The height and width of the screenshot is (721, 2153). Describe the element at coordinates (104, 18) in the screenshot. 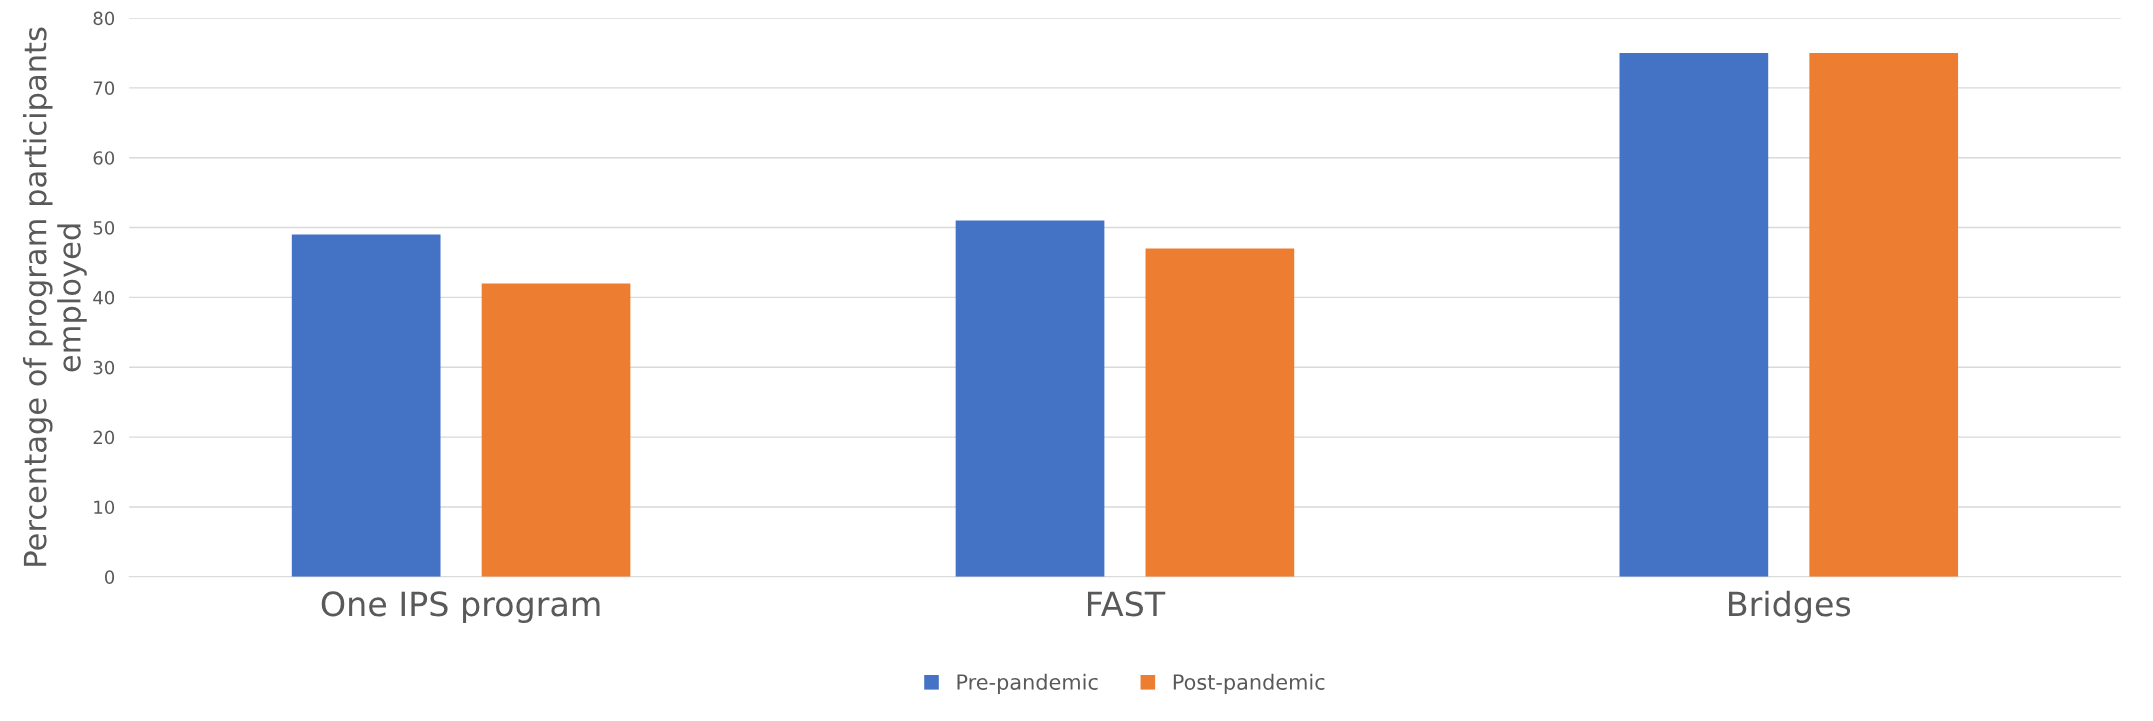

I see `y-tick-label: 80` at that location.